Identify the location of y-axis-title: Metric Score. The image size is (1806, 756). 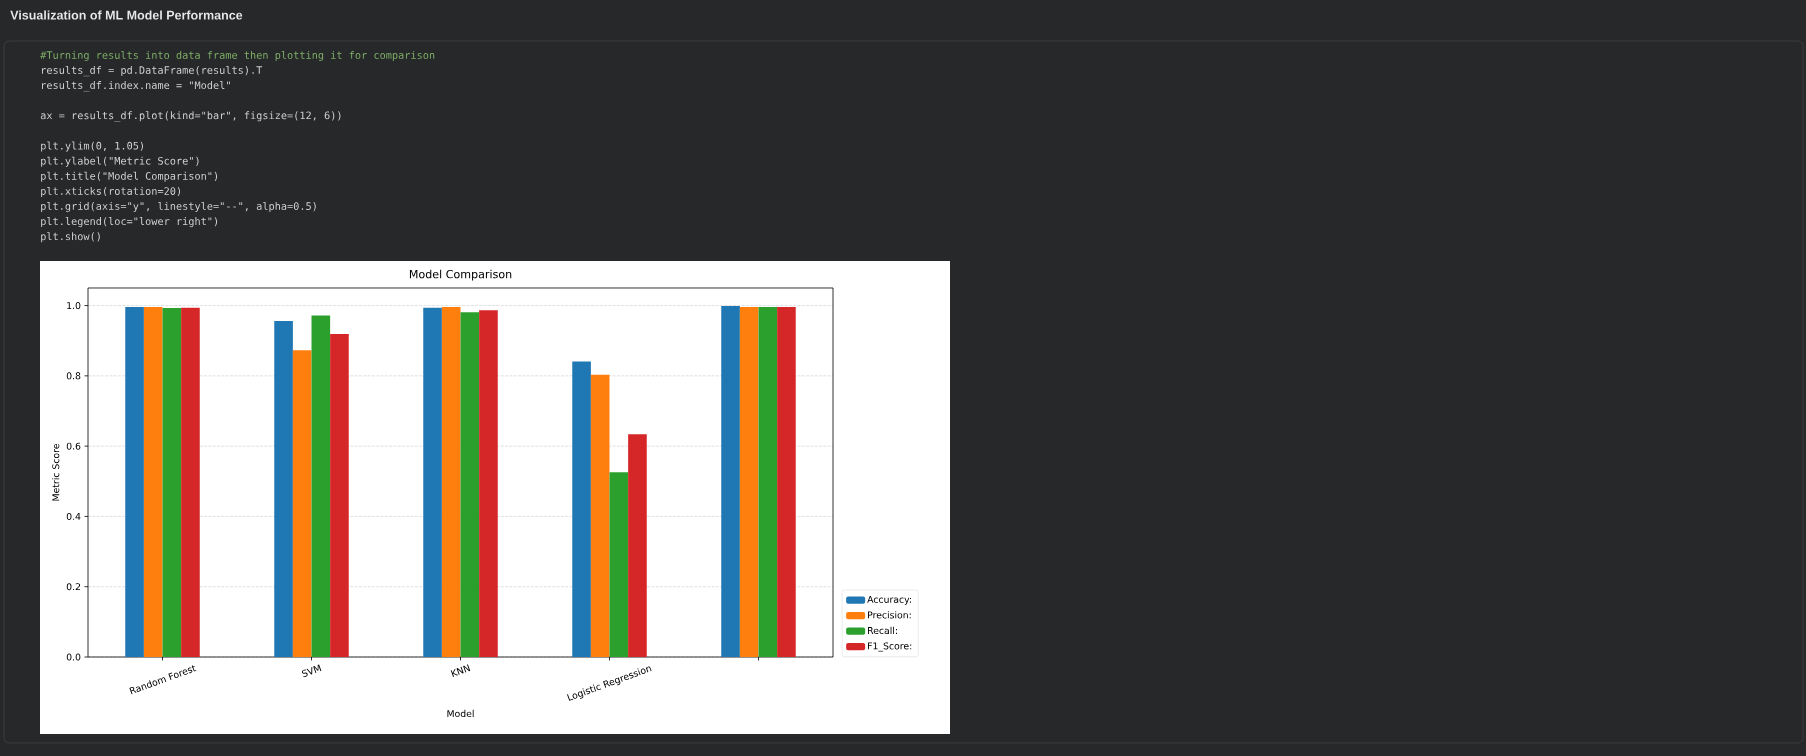
(56, 472).